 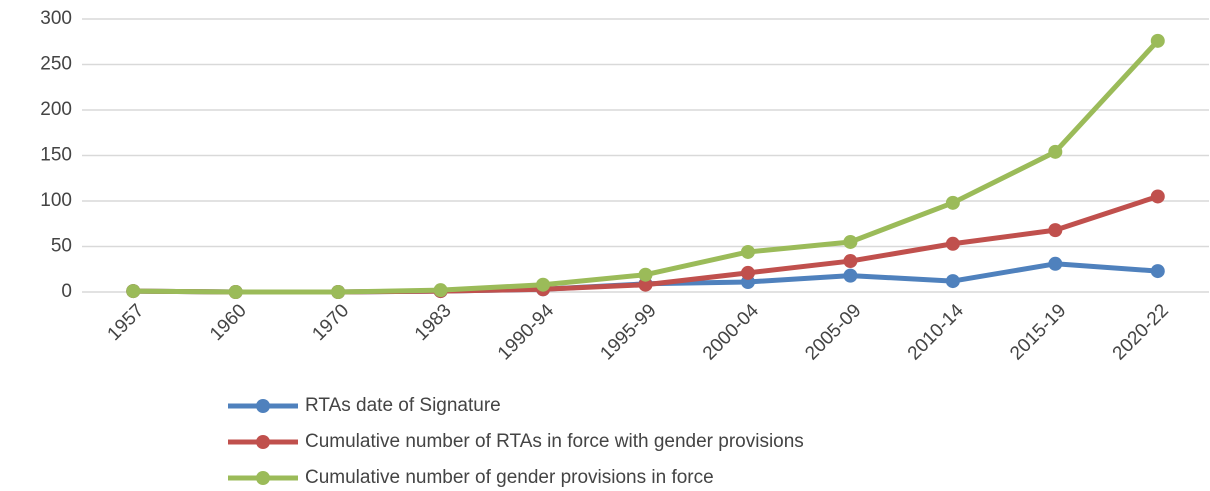 What do you see at coordinates (56, 155) in the screenshot?
I see `y-tick-label: 150` at bounding box center [56, 155].